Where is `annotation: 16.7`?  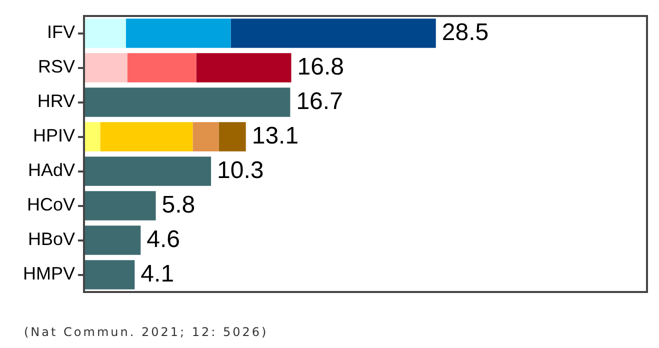 annotation: 16.7 is located at coordinates (319, 101).